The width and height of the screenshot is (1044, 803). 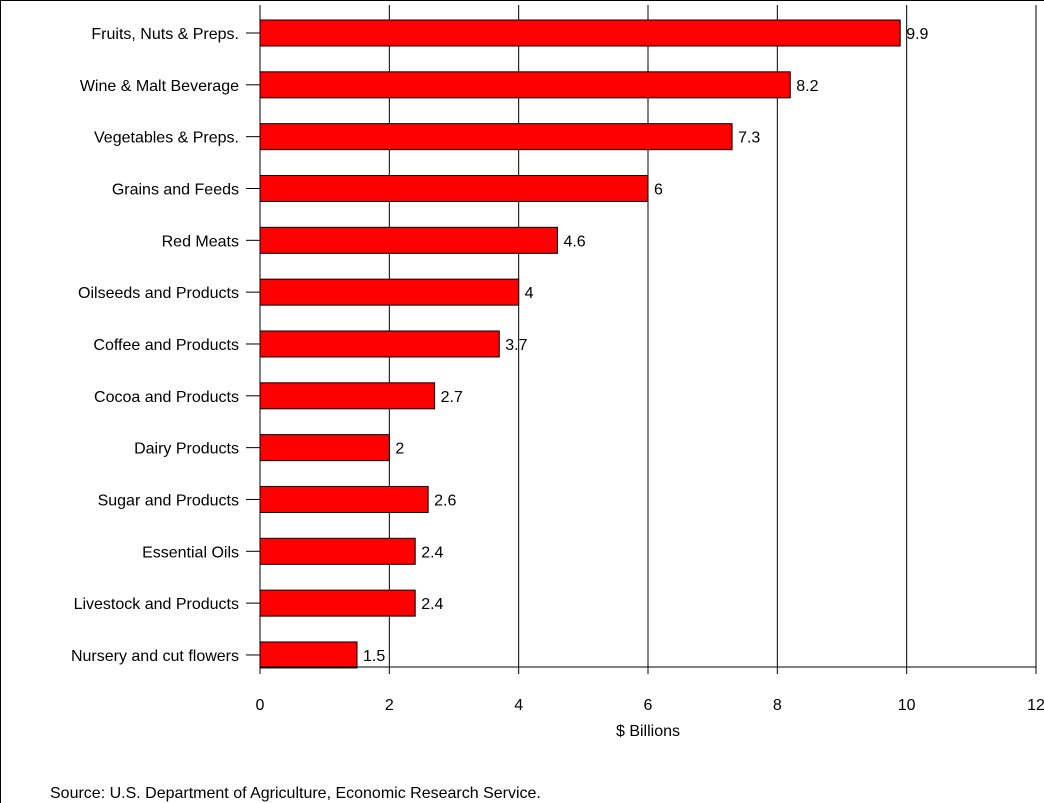 What do you see at coordinates (158, 293) in the screenshot?
I see `category-label: Oilseeds and Products` at bounding box center [158, 293].